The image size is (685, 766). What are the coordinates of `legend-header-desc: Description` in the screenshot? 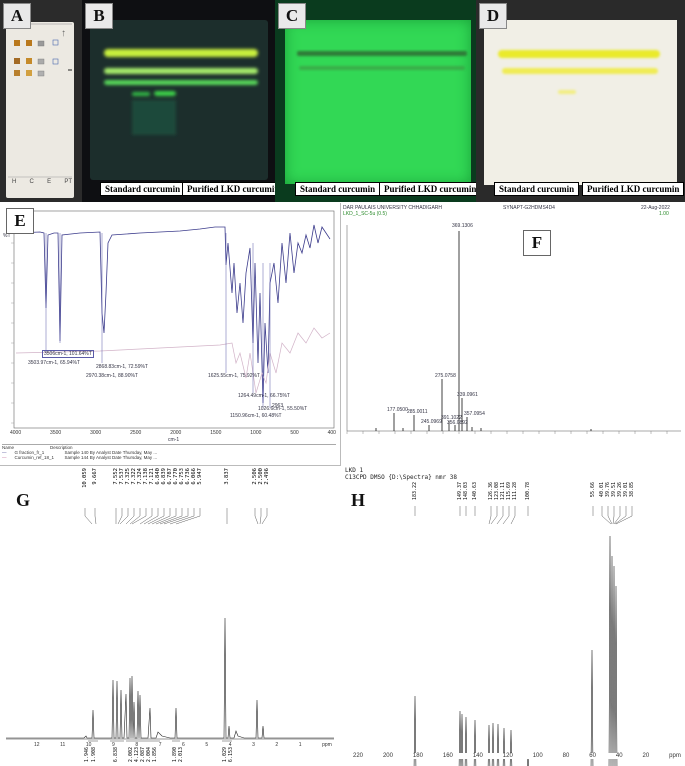 It's located at (61, 447).